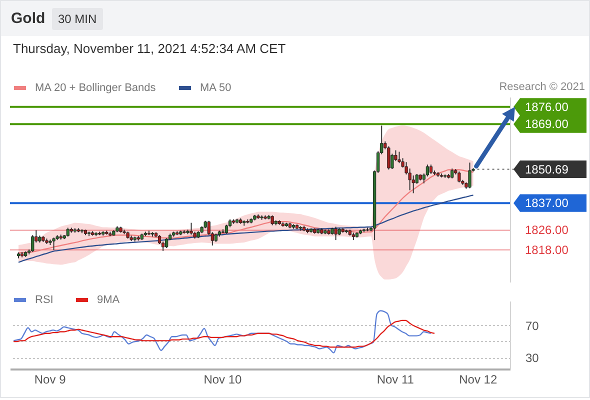 The width and height of the screenshot is (590, 400). Describe the element at coordinates (478, 379) in the screenshot. I see `x-tick-label: Nov 12` at that location.